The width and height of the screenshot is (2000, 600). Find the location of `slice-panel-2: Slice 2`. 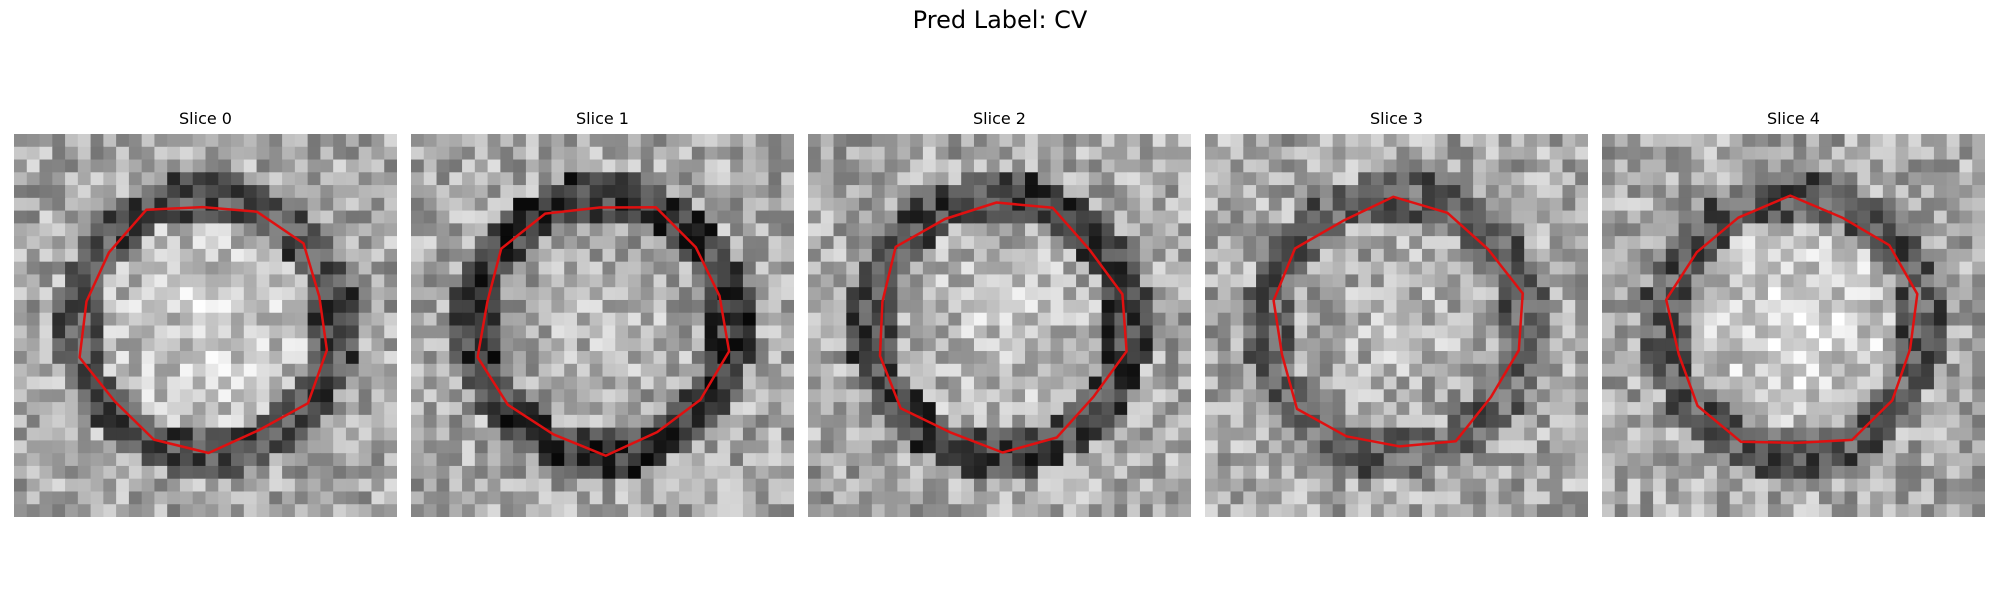

slice-panel-2: Slice 2 is located at coordinates (999, 312).